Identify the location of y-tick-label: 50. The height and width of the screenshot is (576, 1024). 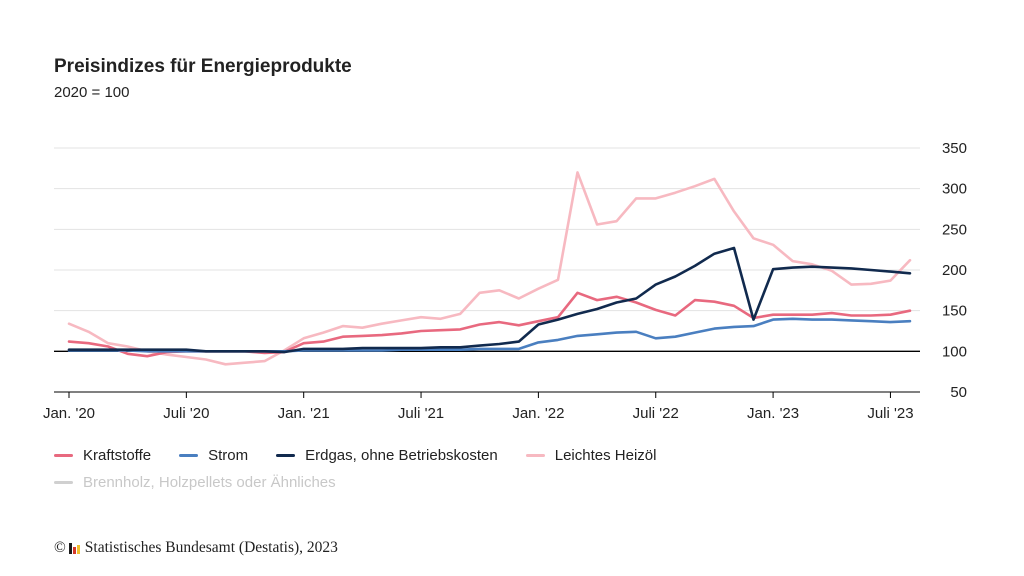
(958, 392).